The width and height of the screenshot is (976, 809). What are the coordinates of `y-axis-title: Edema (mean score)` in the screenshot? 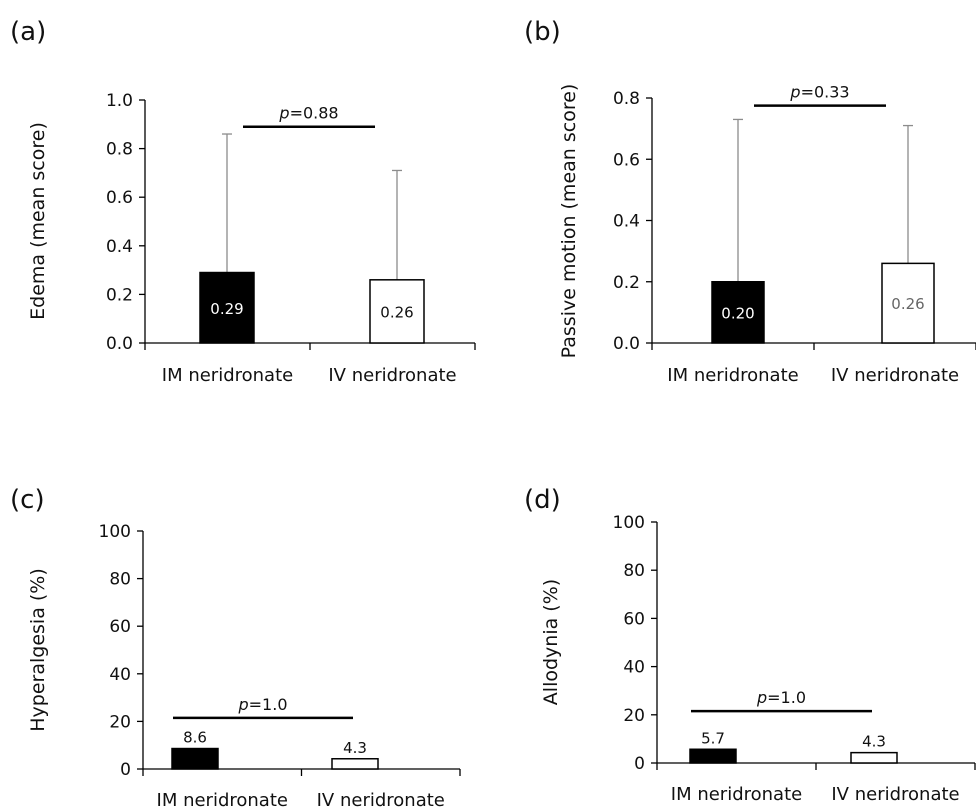 It's located at (38, 221).